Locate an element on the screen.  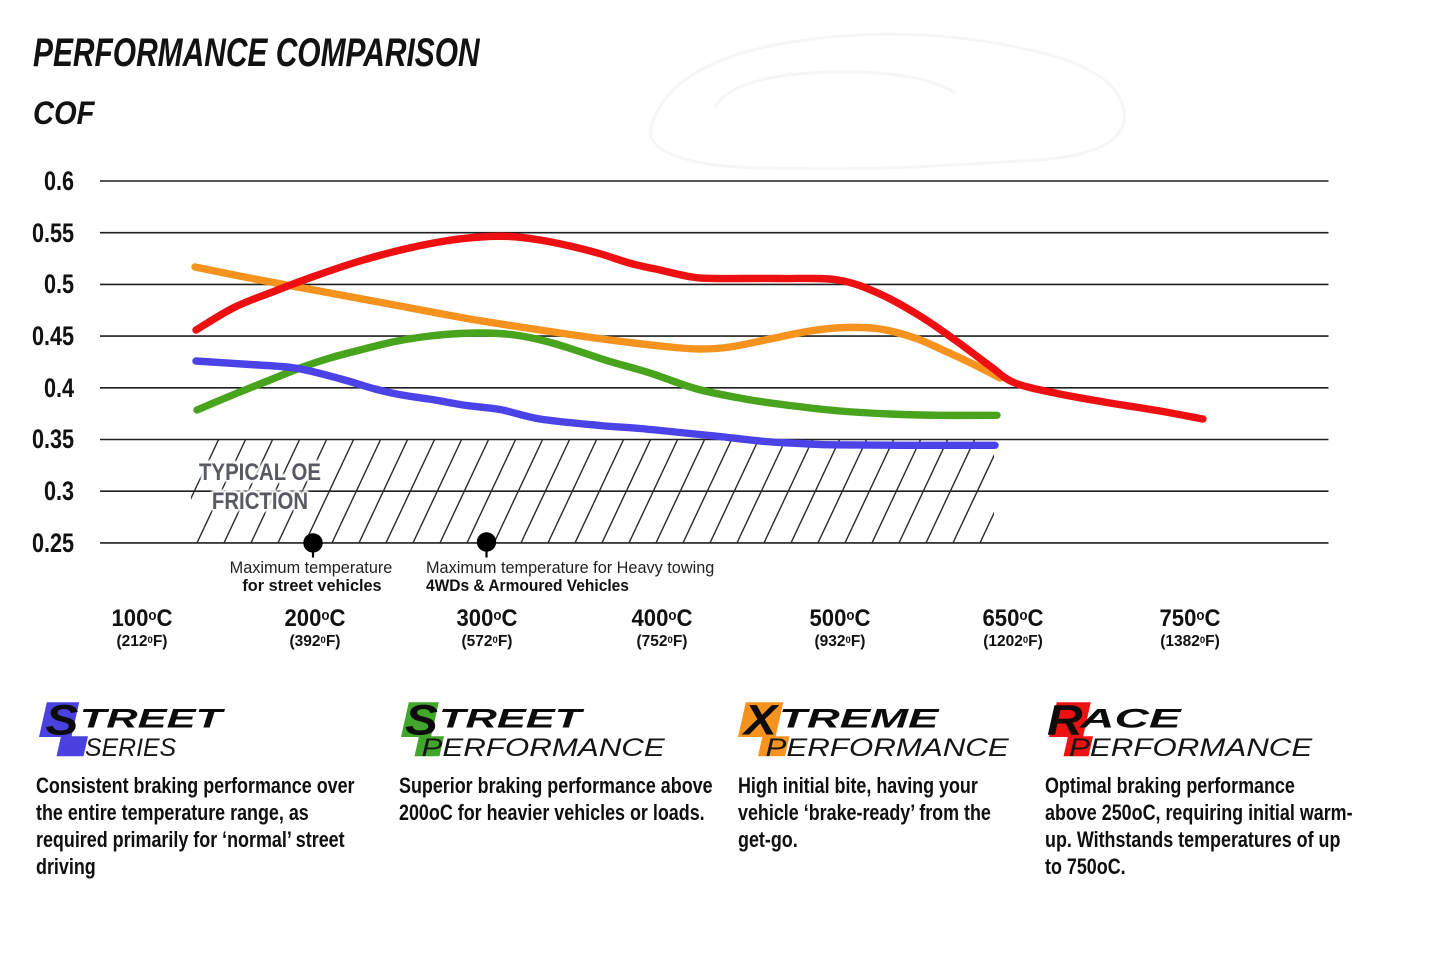
svg-text: TREME is located at coordinates (859, 718).